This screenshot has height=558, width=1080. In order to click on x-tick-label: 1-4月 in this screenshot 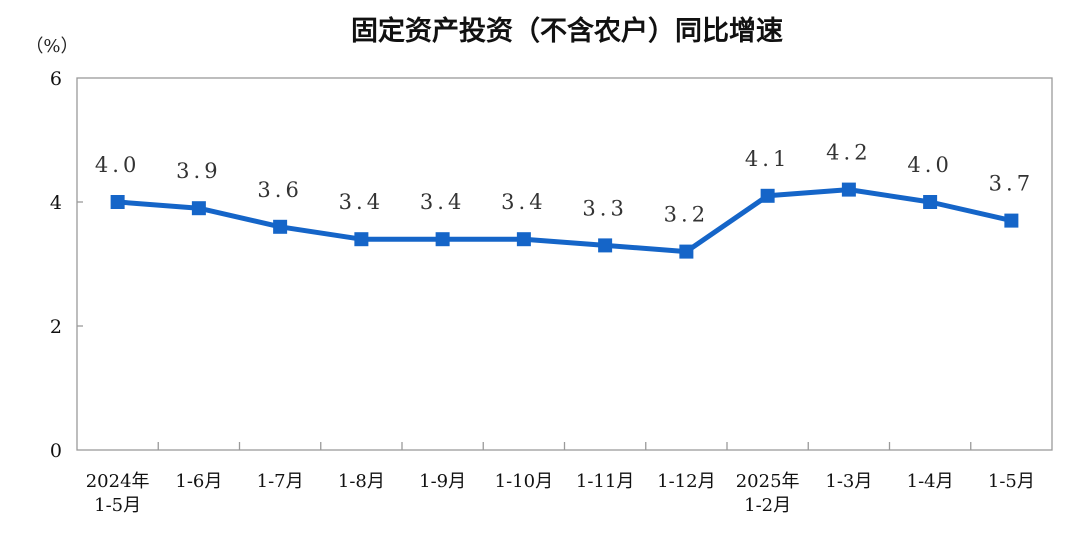, I will do `click(930, 481)`.